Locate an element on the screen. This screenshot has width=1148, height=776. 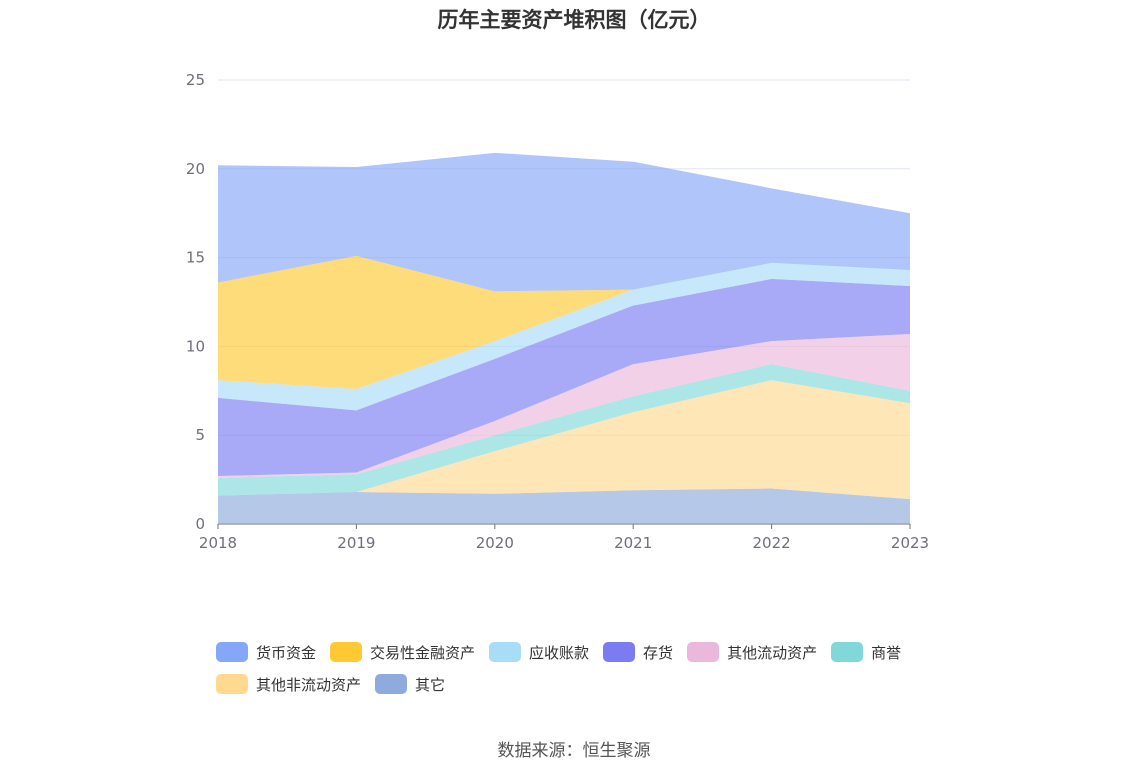
legend-label: 应收账款 is located at coordinates (559, 652).